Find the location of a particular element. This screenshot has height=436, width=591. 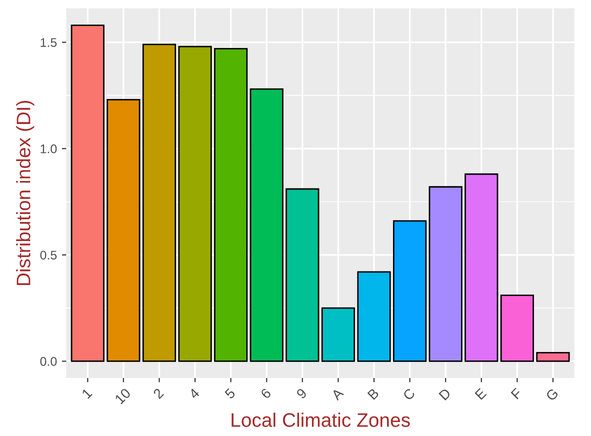

x-axis-title: Local Climatic Zones is located at coordinates (321, 419).